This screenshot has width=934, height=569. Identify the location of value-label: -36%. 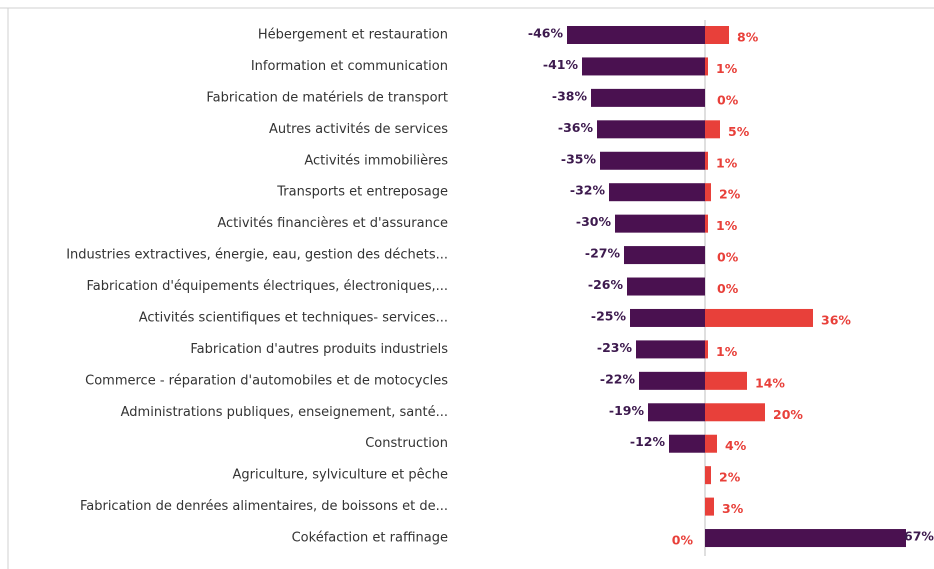
(576, 127).